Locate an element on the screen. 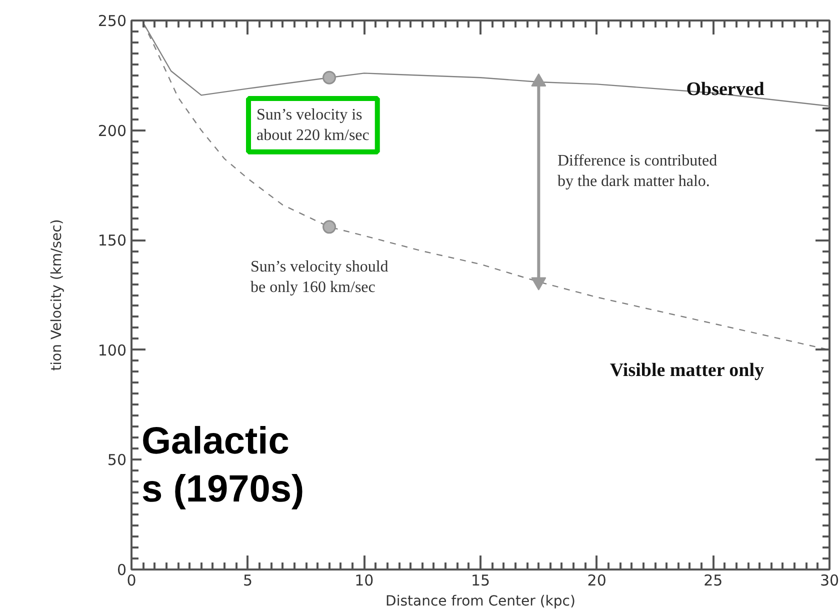 The height and width of the screenshot is (612, 840). series-label: Visible matter only is located at coordinates (687, 370).